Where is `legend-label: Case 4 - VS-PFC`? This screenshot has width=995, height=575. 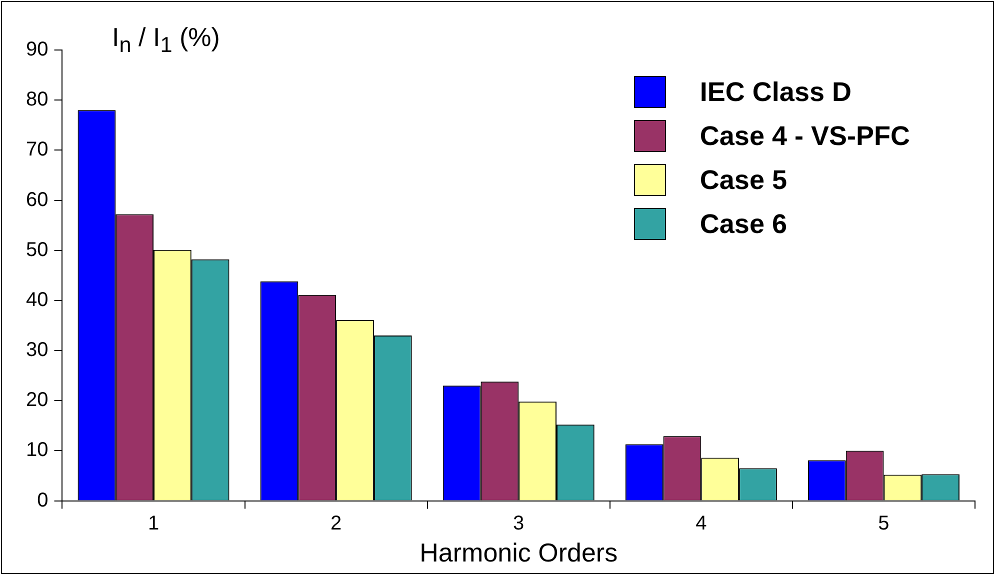 legend-label: Case 4 - VS-PFC is located at coordinates (805, 136).